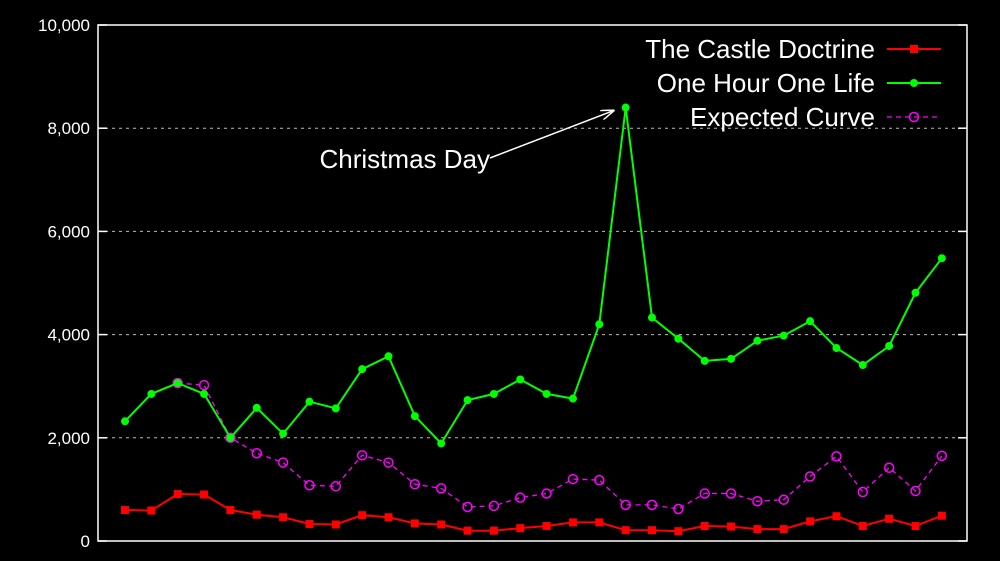  I want to click on y-tick-label: 6,000, so click(68, 231).